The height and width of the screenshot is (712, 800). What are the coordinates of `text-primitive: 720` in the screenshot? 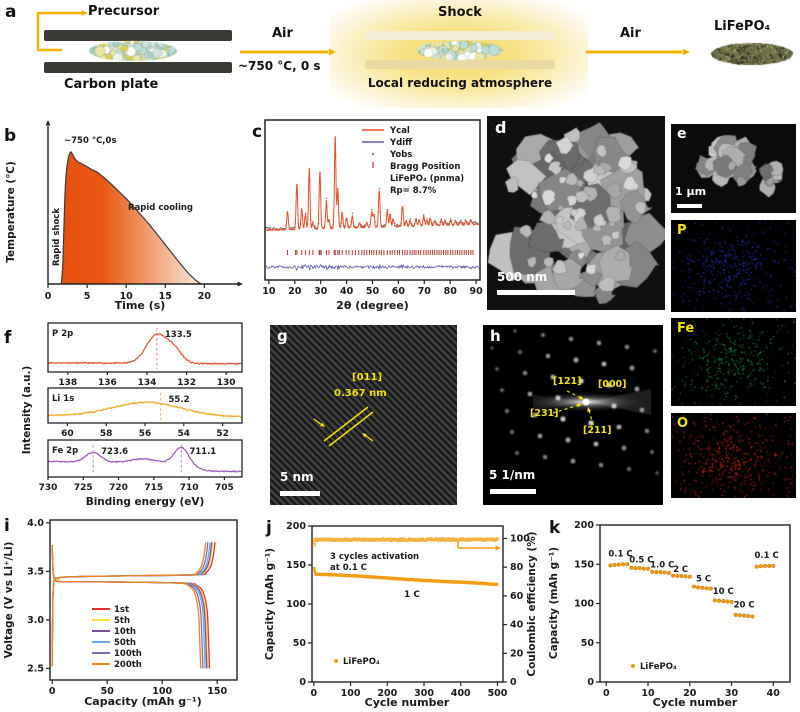 It's located at (118, 488).